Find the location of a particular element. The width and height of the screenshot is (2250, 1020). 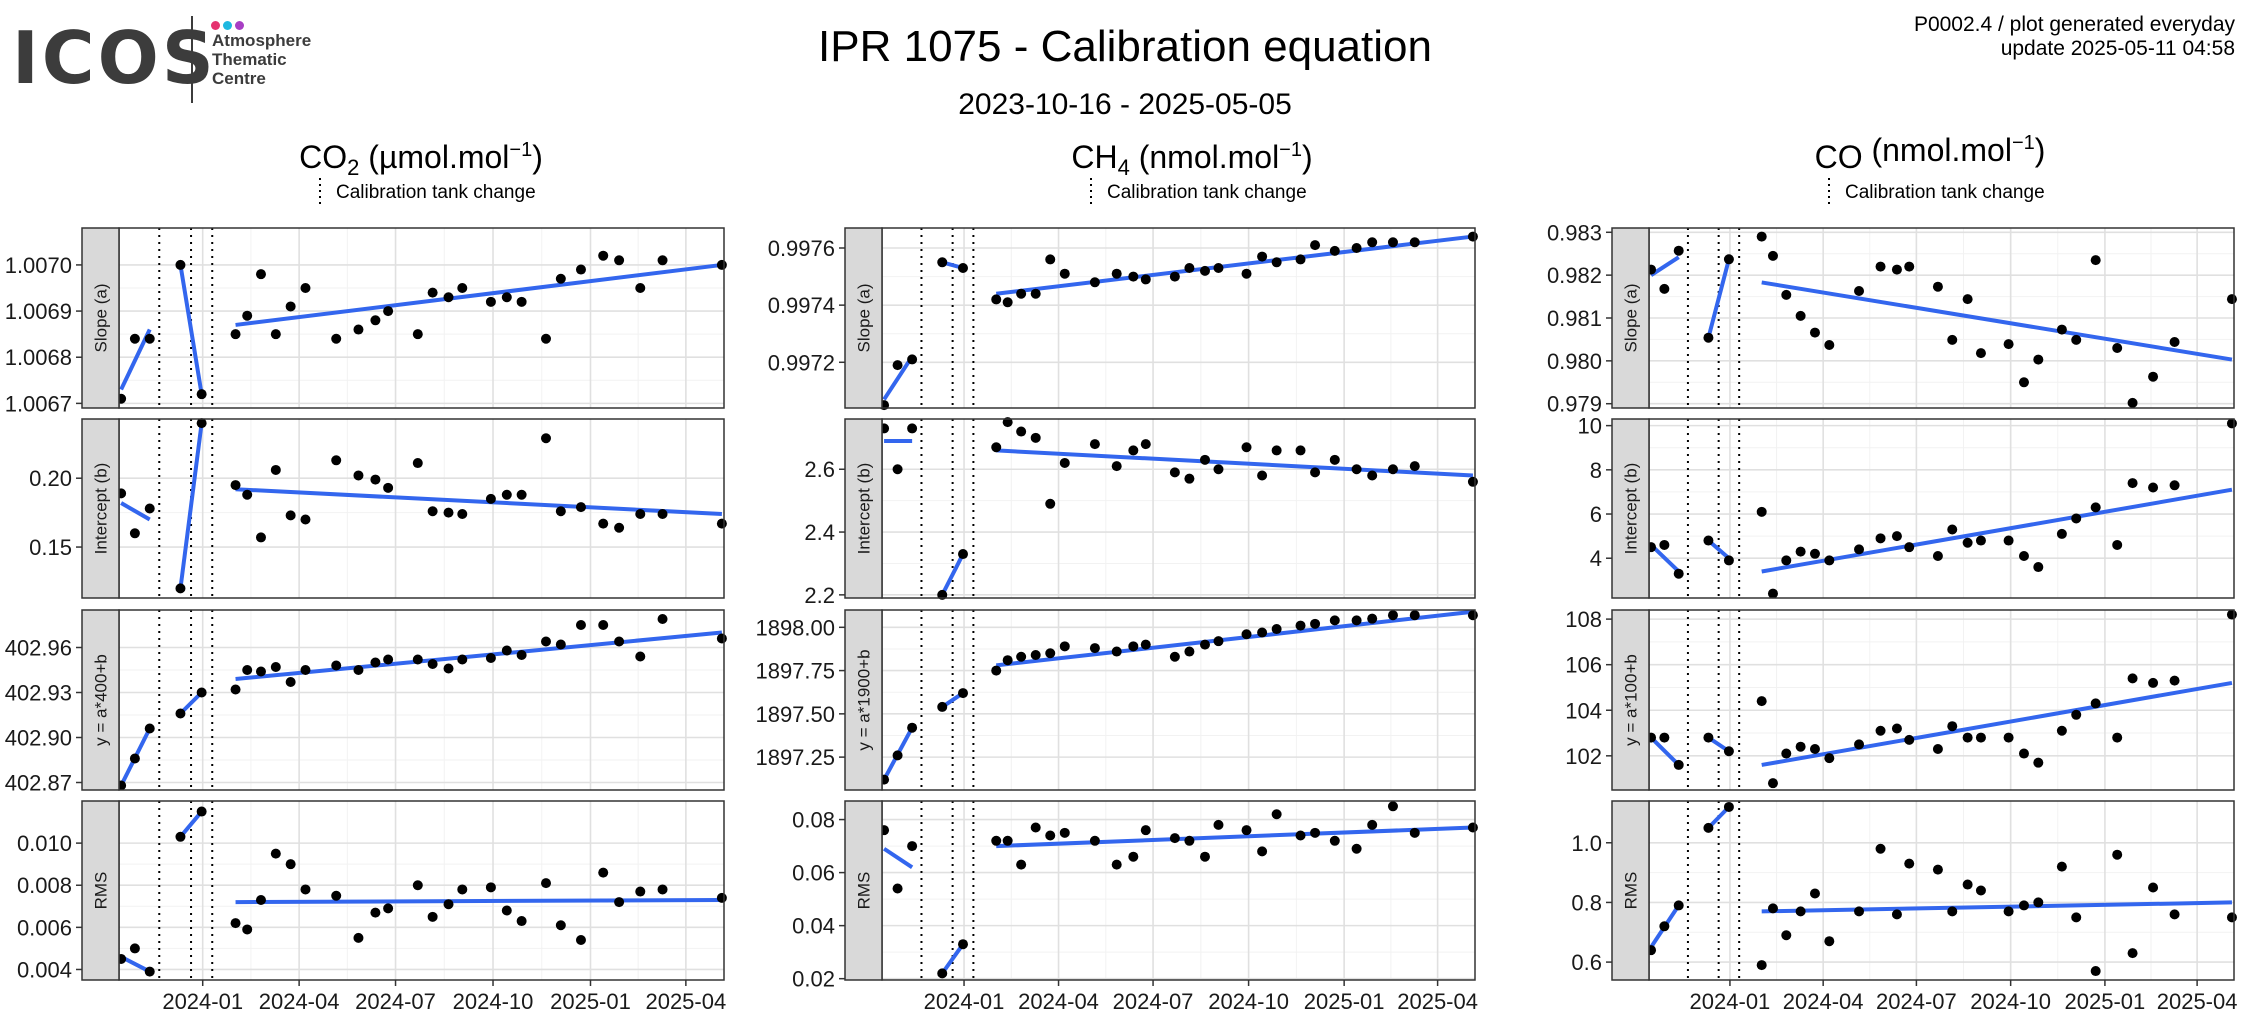

y-tick-label: 0.06 is located at coordinates (813, 873).